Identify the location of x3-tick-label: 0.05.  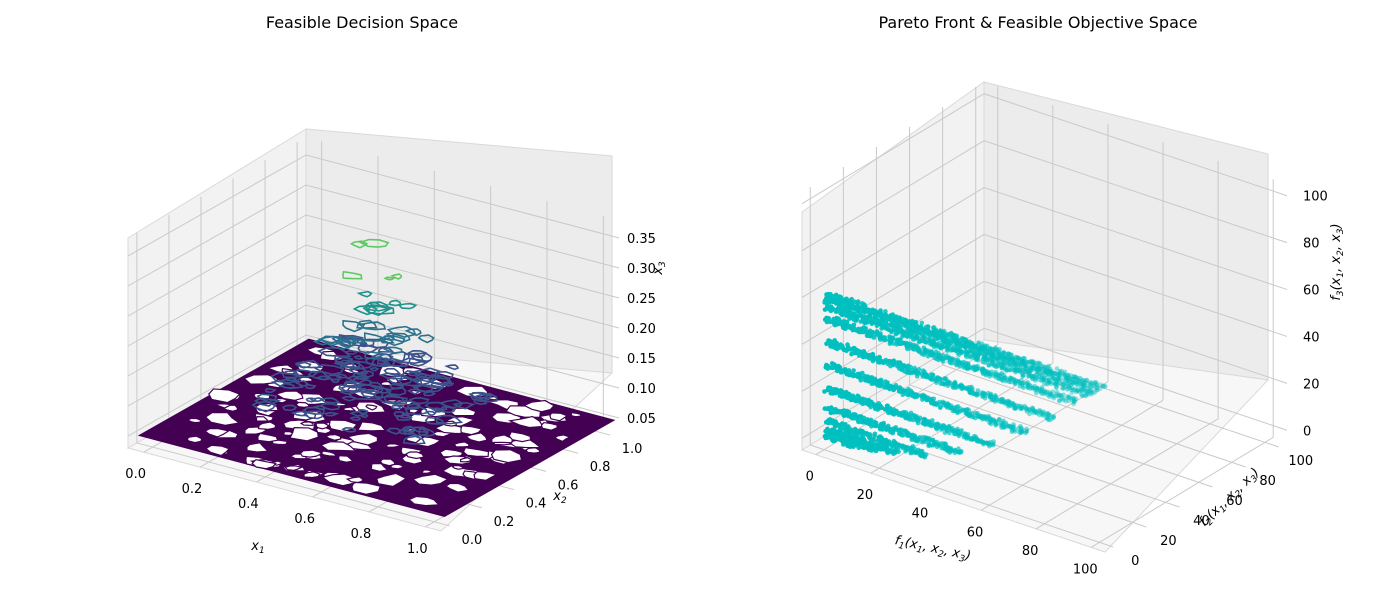
(641, 419).